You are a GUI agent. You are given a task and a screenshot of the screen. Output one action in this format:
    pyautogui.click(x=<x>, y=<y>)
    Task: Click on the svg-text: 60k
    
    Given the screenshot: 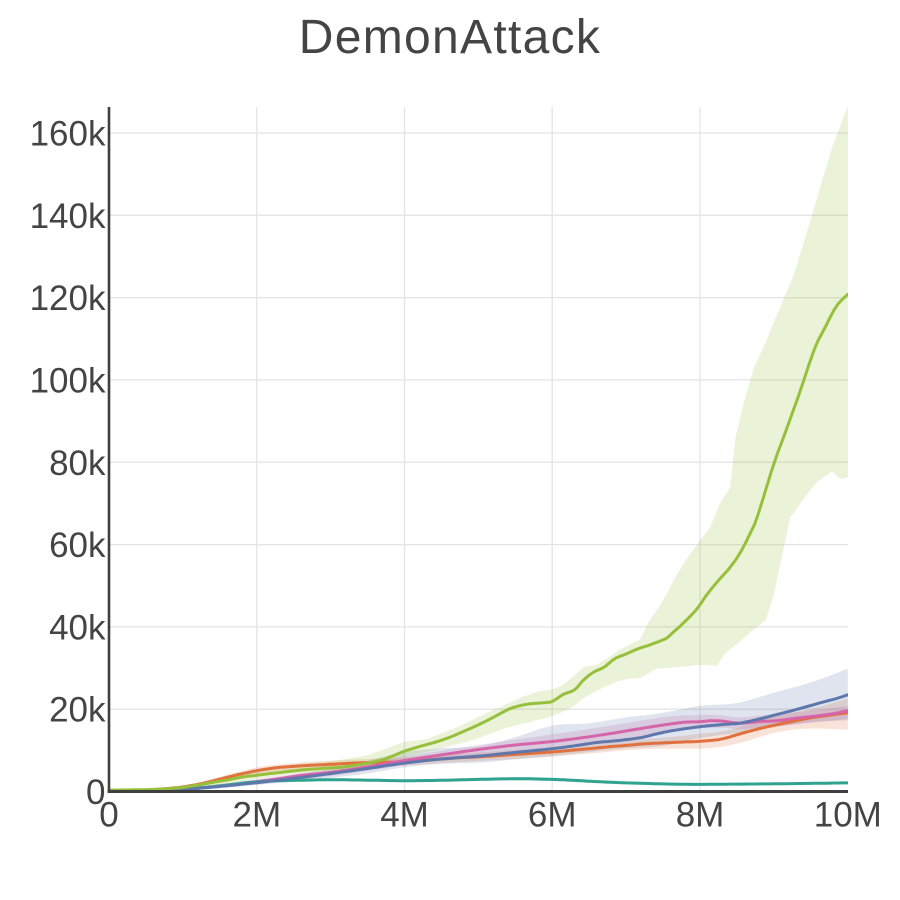 What is the action you would take?
    pyautogui.click(x=77, y=545)
    